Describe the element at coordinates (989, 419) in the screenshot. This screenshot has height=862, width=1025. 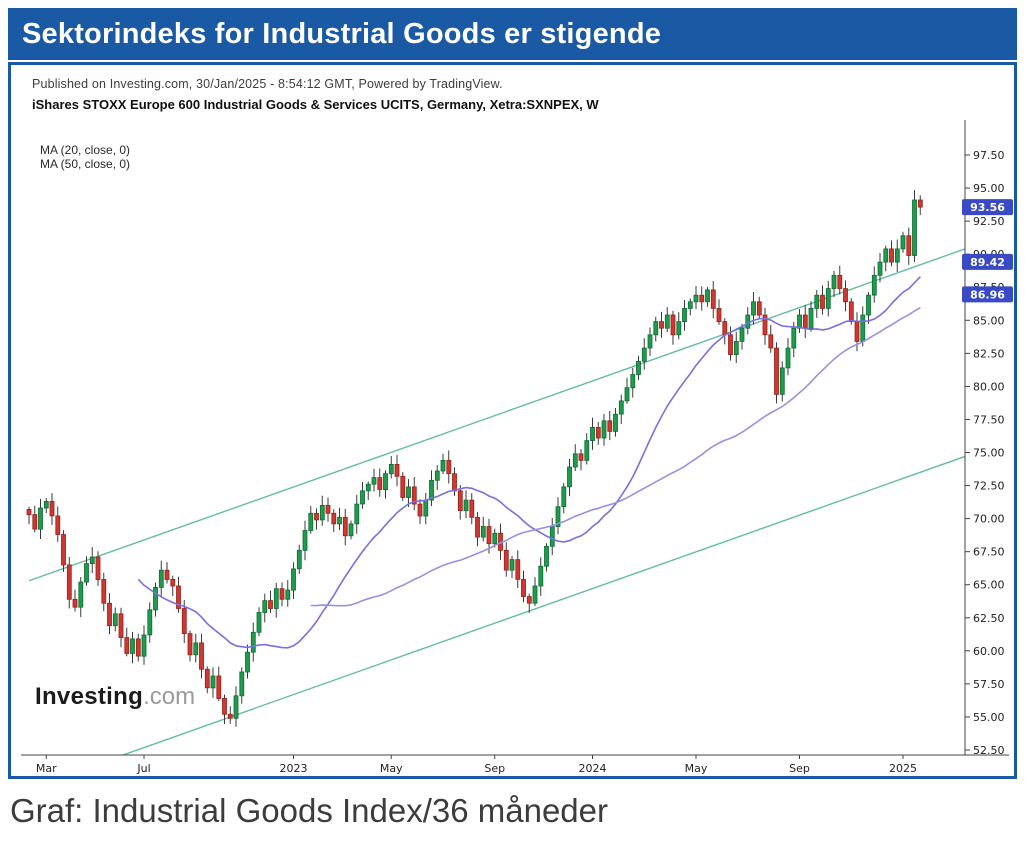
I see `y-tick-label: 77.50` at that location.